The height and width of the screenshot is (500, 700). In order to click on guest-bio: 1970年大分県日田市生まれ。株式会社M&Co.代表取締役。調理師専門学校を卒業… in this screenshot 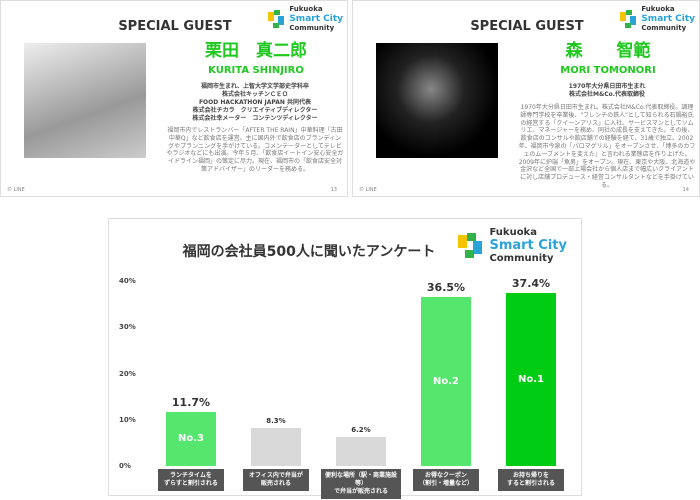, I will do `click(607, 146)`.